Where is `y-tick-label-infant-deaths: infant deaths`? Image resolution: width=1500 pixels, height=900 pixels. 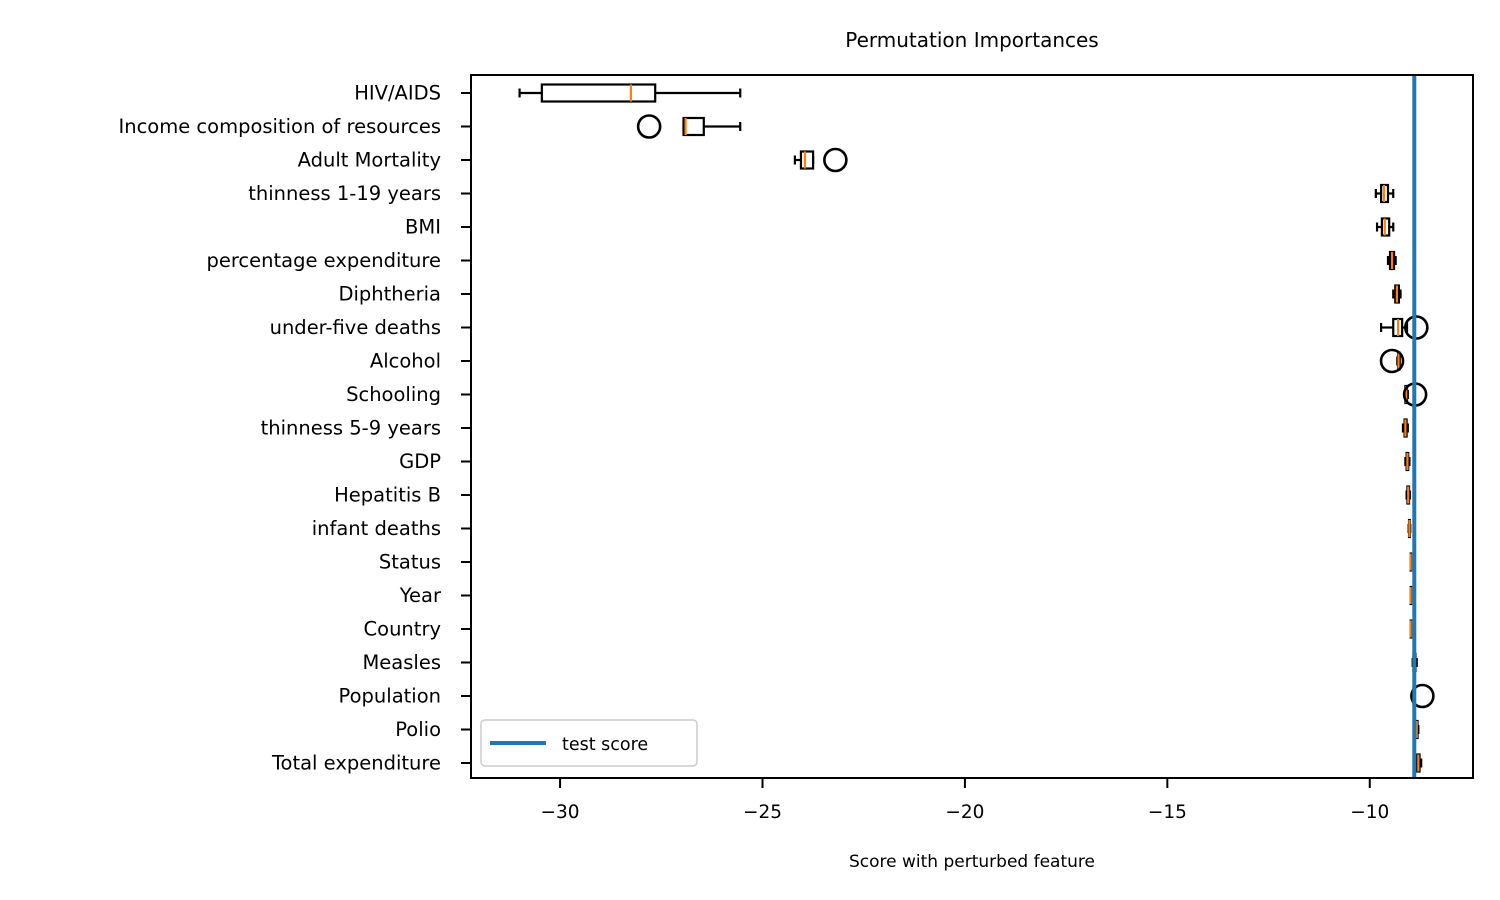
y-tick-label-infant-deaths: infant deaths is located at coordinates (376, 528).